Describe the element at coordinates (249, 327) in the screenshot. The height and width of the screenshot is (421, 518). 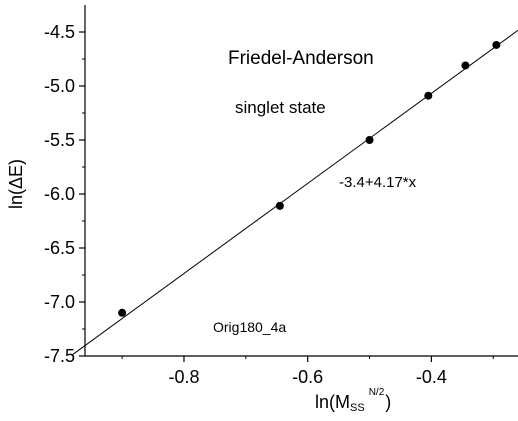
I see `annotation-figure-id: Orig180_4a` at that location.